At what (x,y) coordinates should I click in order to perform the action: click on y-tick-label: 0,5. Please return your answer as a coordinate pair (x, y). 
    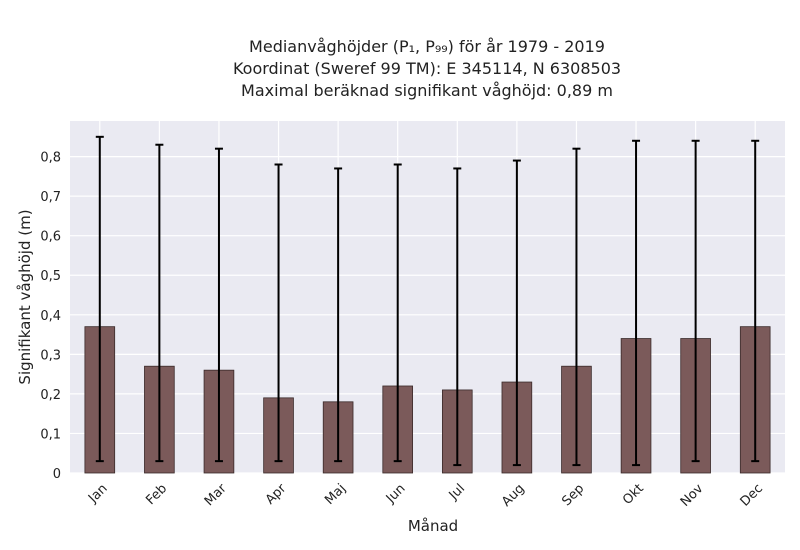
    Looking at the image, I should click on (50, 276).